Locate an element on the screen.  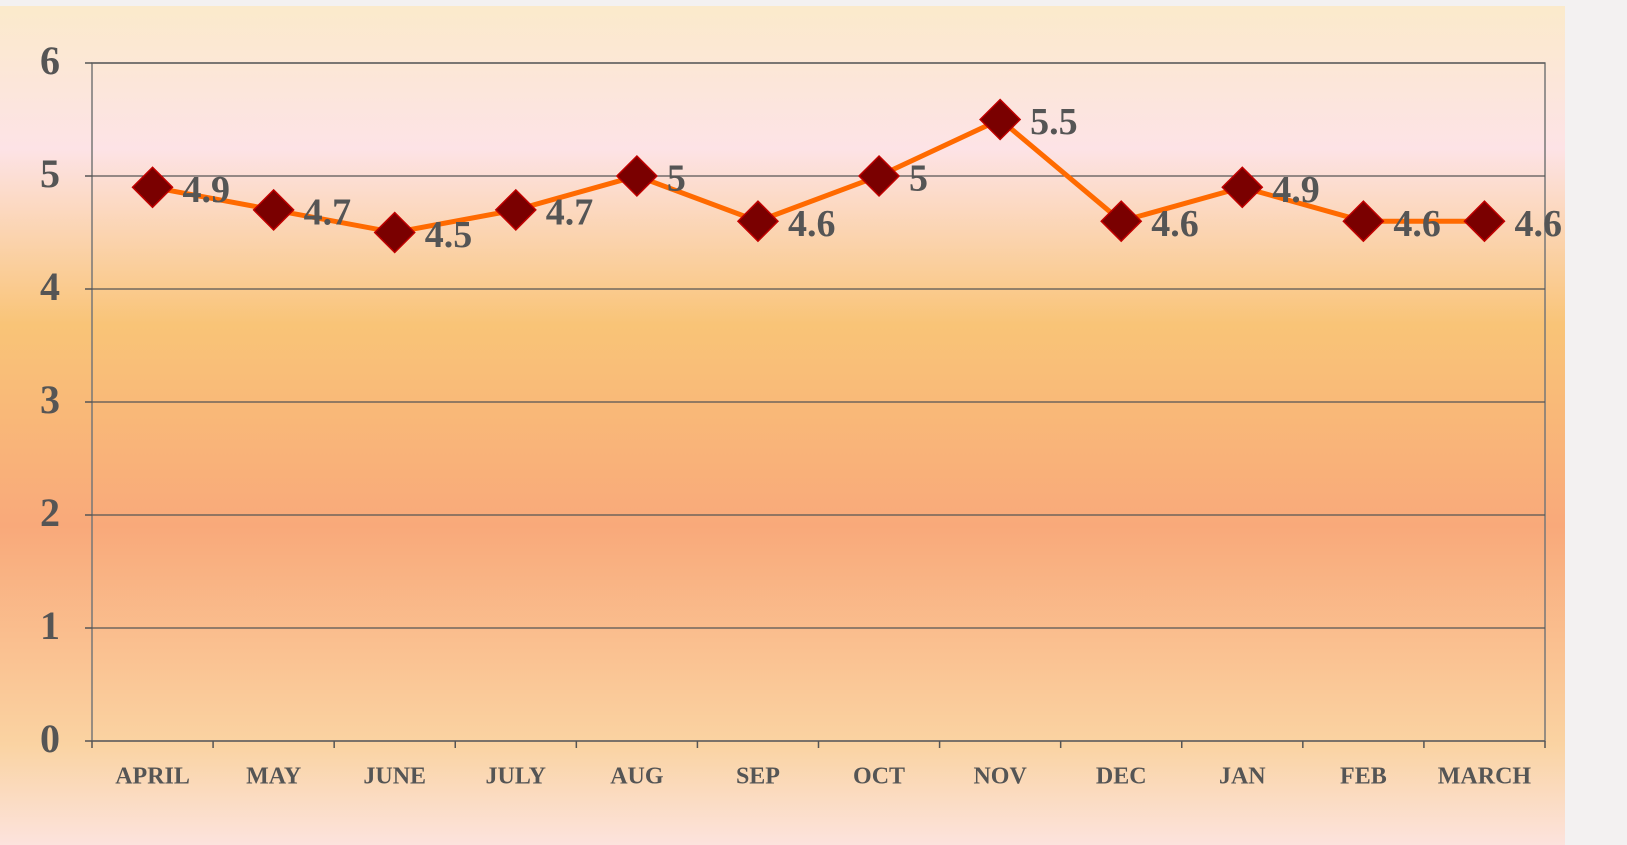
x-tick-label: APRIL is located at coordinates (152, 777).